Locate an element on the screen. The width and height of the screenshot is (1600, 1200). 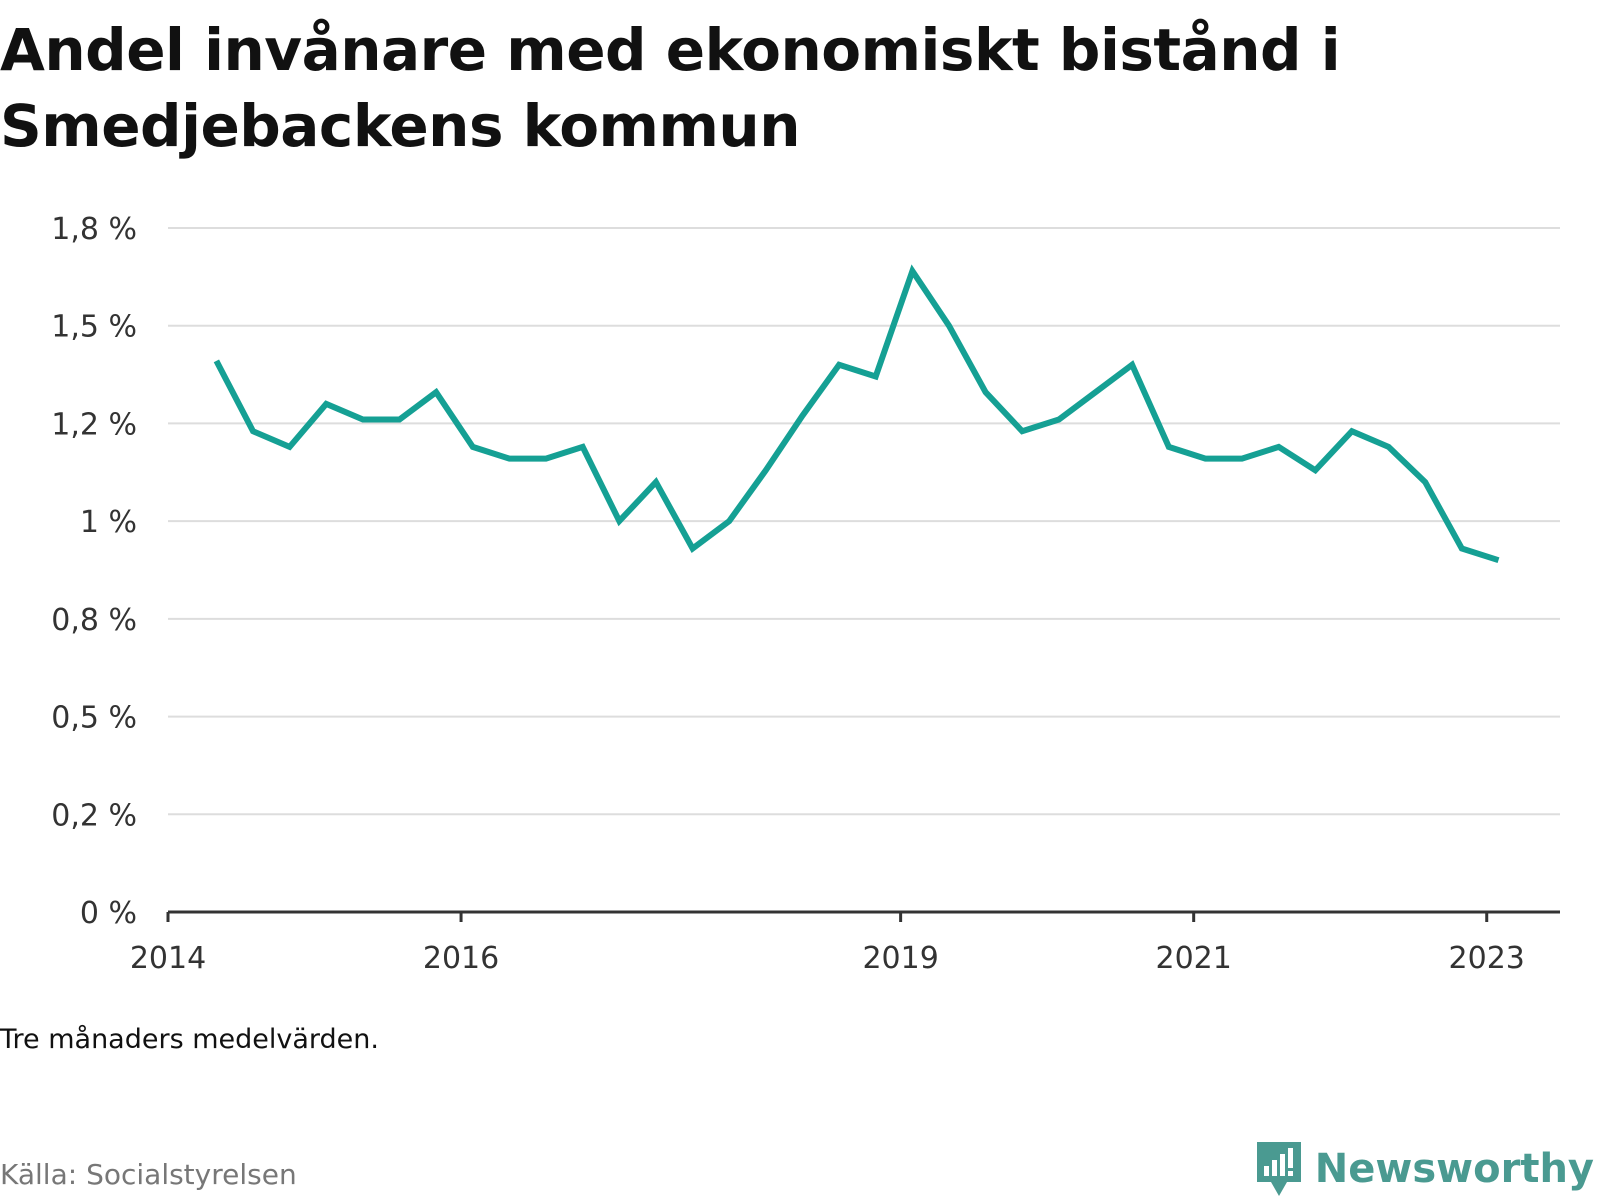
x-tick-label: 2016 is located at coordinates (461, 958).